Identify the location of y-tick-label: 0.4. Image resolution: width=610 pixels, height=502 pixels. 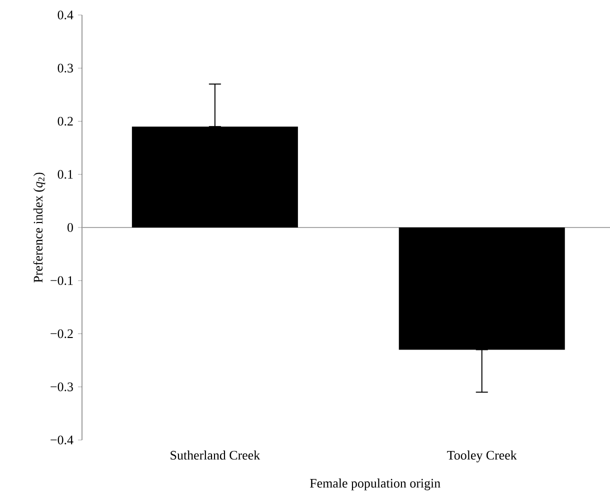
(66, 15).